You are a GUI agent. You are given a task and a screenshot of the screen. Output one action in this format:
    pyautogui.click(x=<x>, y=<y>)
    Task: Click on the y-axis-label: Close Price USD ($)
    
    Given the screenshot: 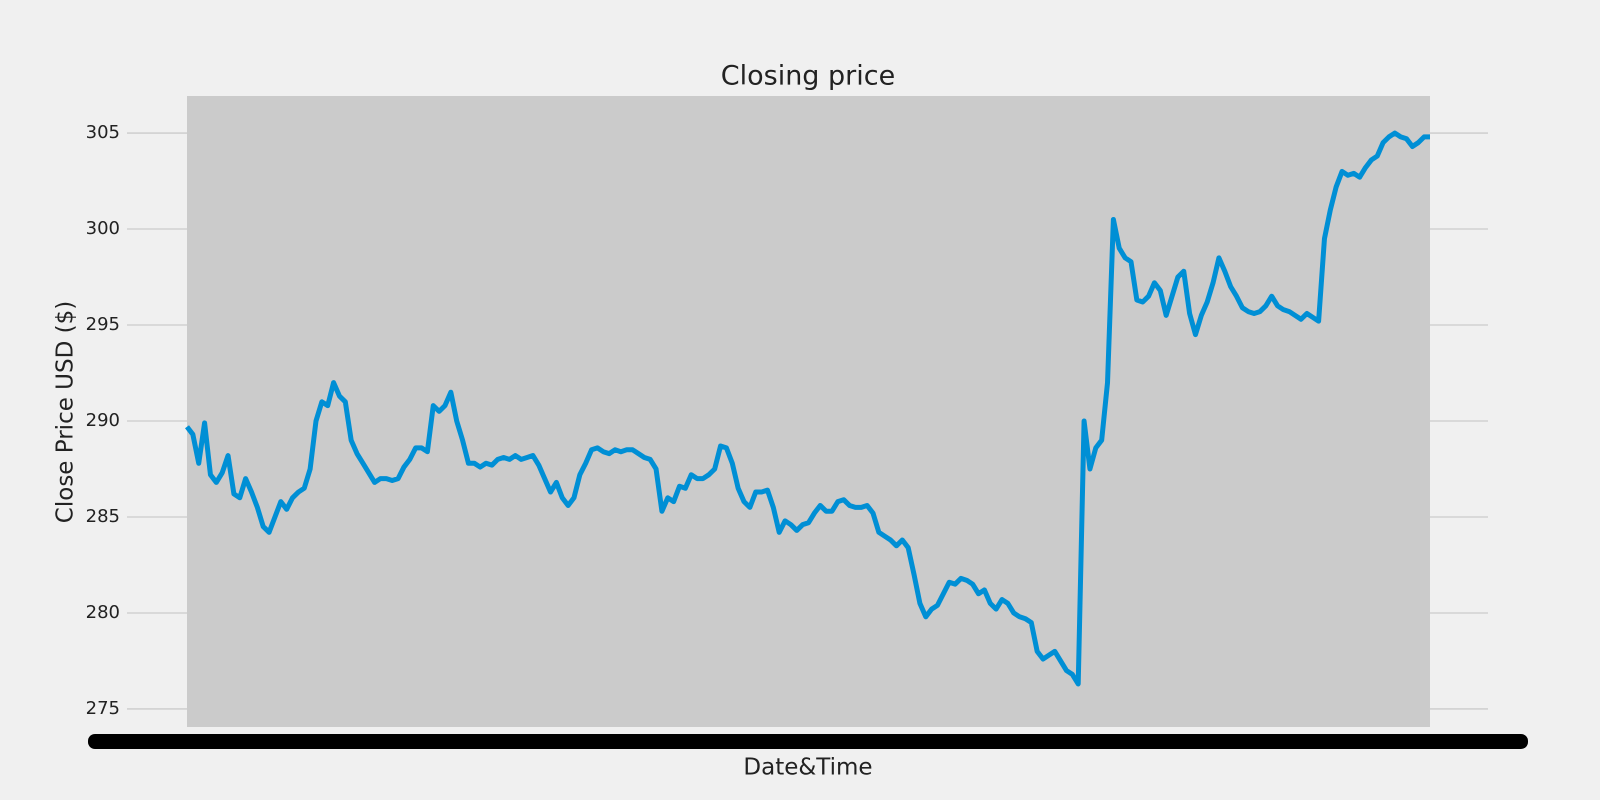 What is the action you would take?
    pyautogui.click(x=66, y=412)
    